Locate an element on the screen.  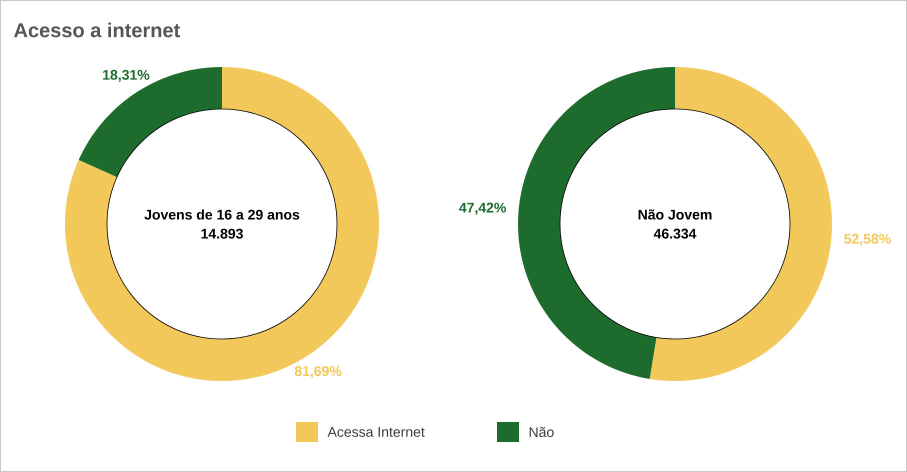
legend-label: Não is located at coordinates (542, 432).